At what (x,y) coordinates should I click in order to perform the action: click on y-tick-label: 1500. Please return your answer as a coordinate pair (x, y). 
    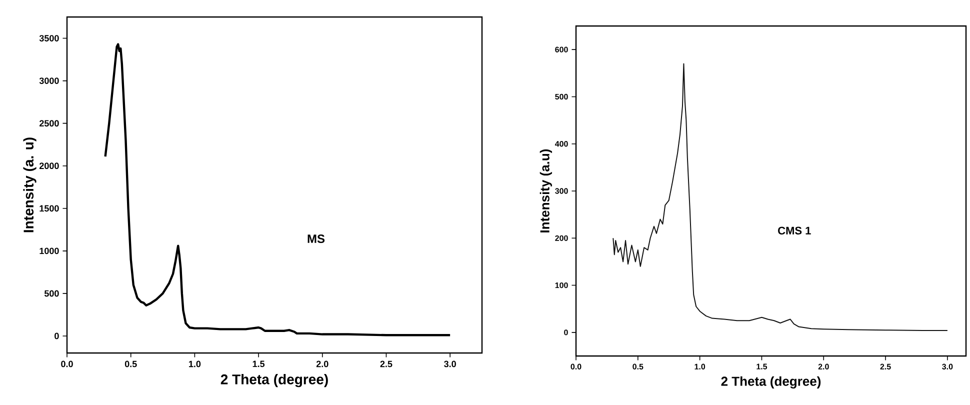
    Looking at the image, I should click on (49, 208).